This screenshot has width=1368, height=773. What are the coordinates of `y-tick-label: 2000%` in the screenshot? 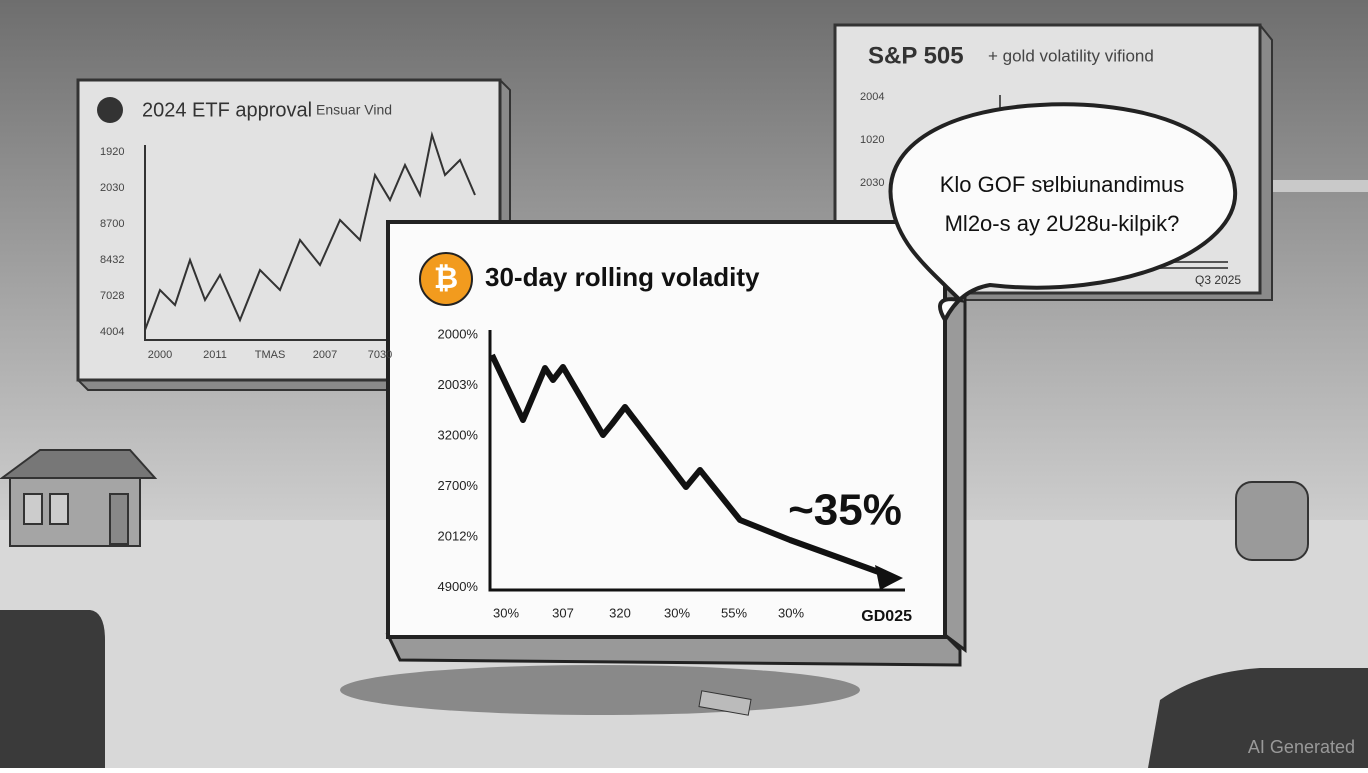 It's located at (458, 333).